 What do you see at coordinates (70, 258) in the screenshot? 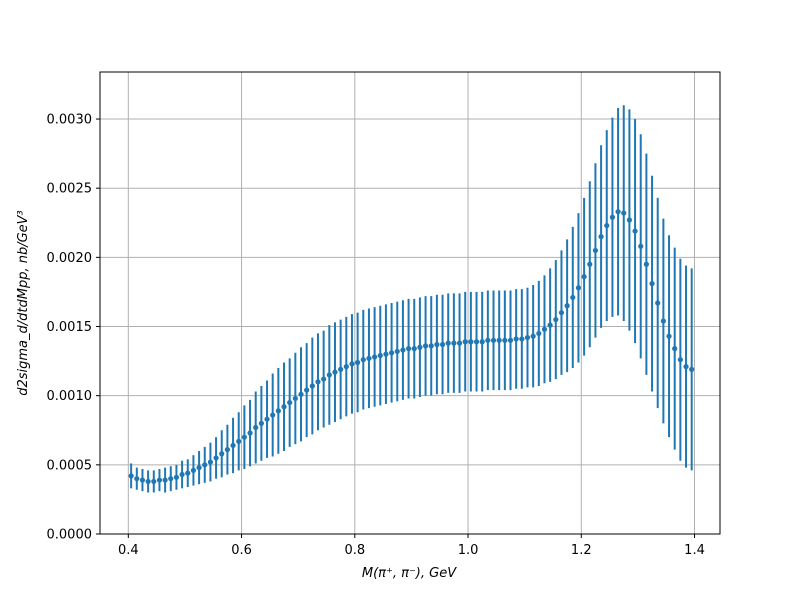
I see `y-tick-label: 0.0020` at bounding box center [70, 258].